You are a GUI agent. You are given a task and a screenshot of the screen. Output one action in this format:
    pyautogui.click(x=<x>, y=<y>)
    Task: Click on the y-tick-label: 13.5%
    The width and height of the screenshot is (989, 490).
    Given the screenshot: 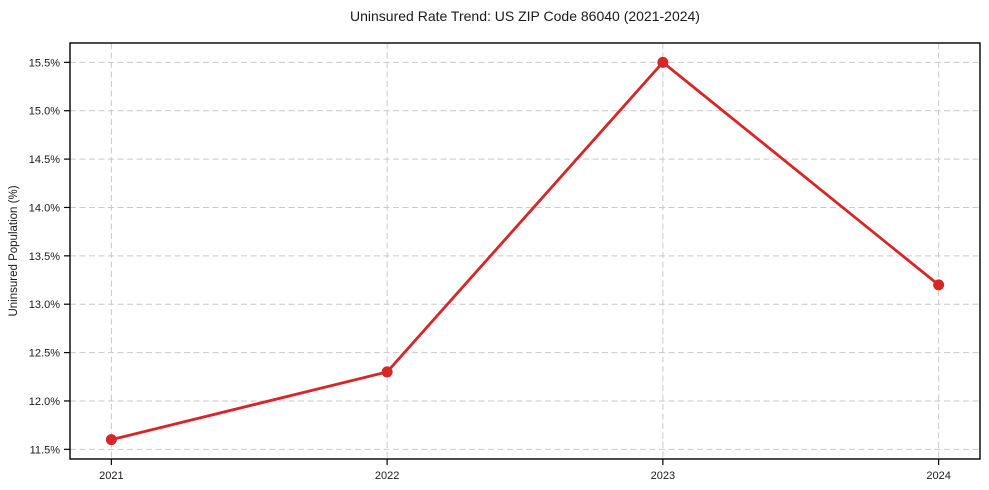 What is the action you would take?
    pyautogui.click(x=44, y=257)
    